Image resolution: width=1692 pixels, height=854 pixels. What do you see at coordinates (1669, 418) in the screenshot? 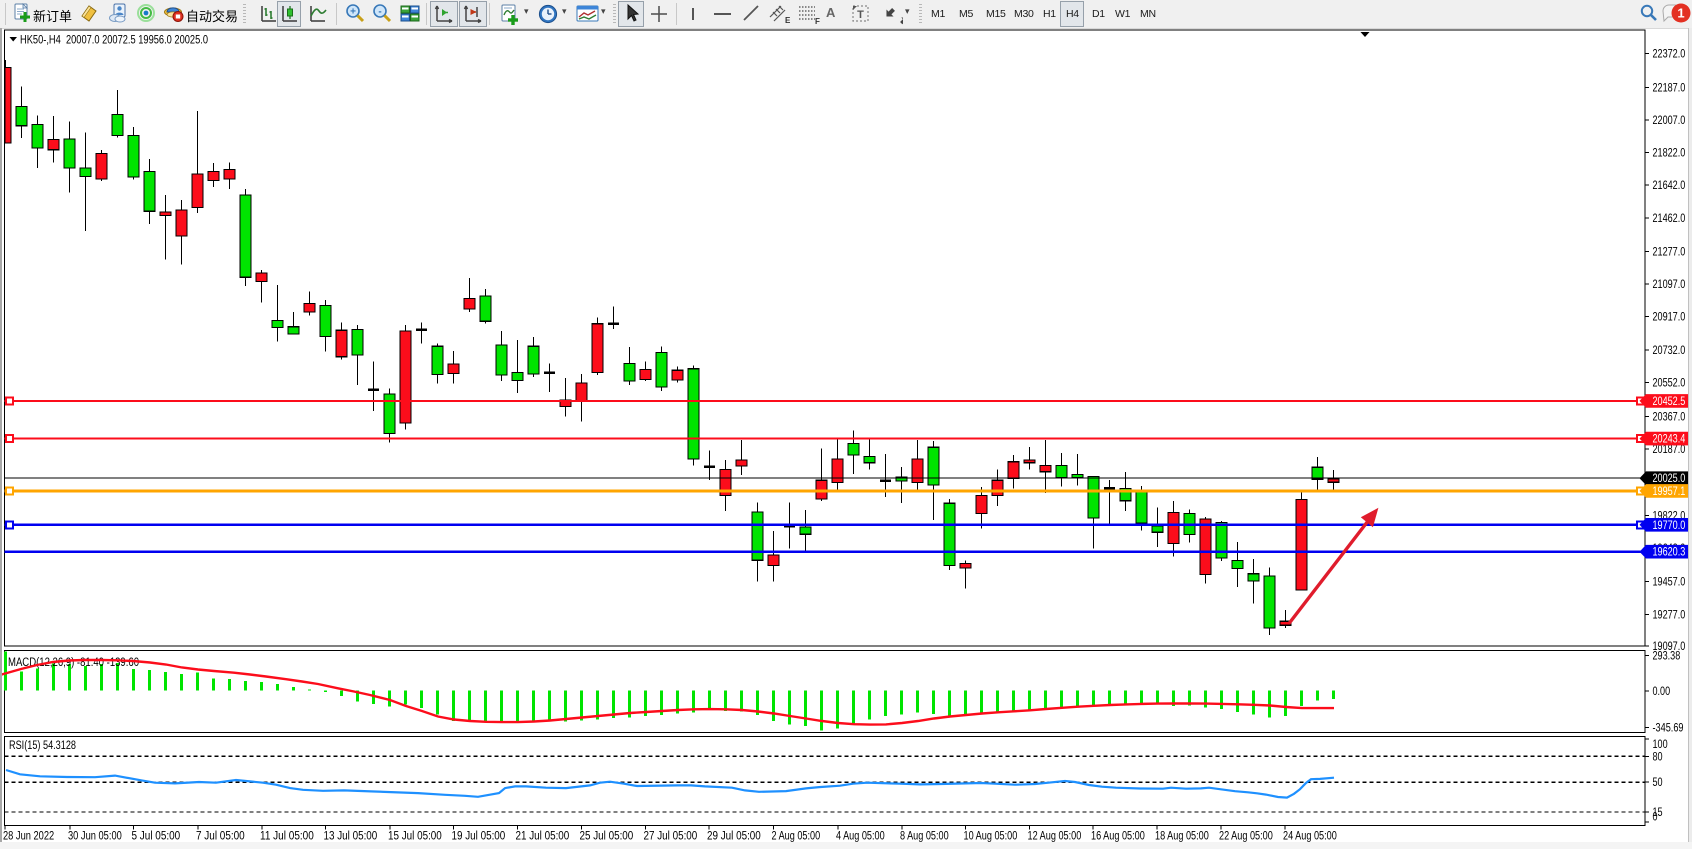
I see `svg-text: 20367.0` at bounding box center [1669, 418].